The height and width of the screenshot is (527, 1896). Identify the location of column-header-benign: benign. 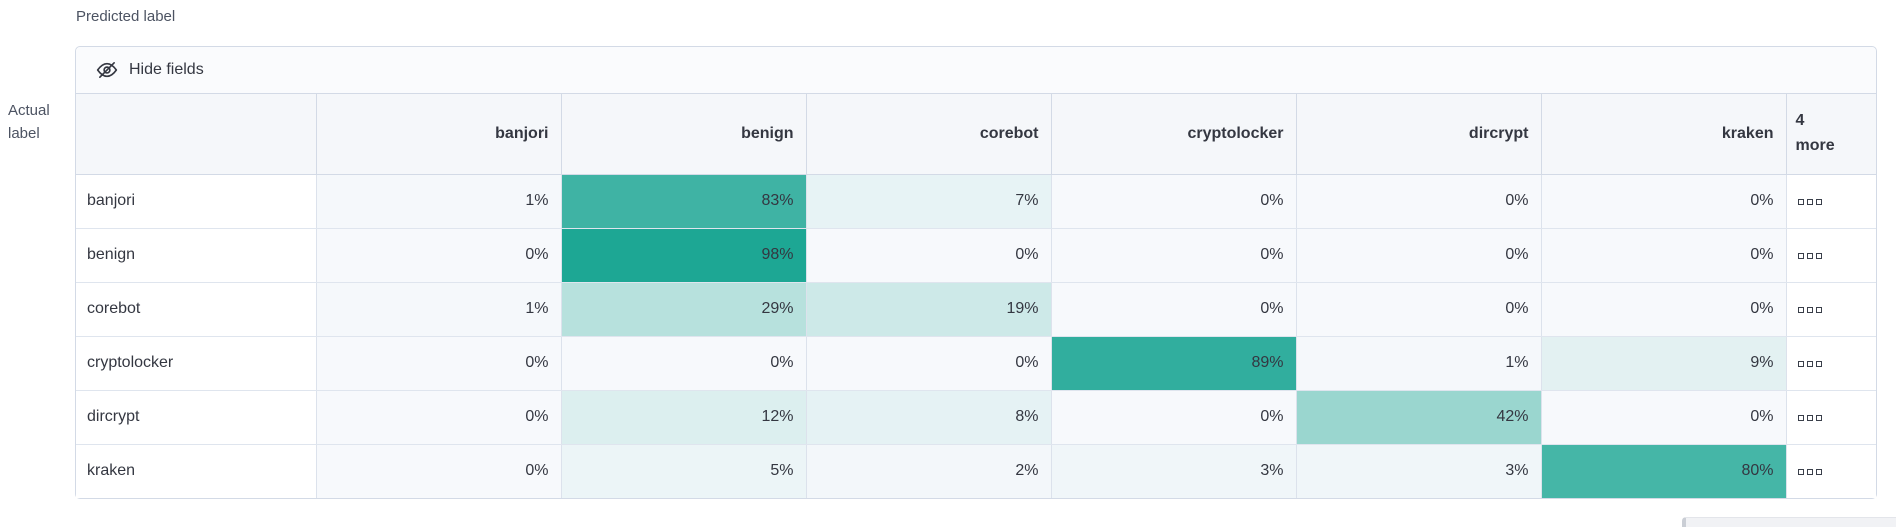
(683, 134).